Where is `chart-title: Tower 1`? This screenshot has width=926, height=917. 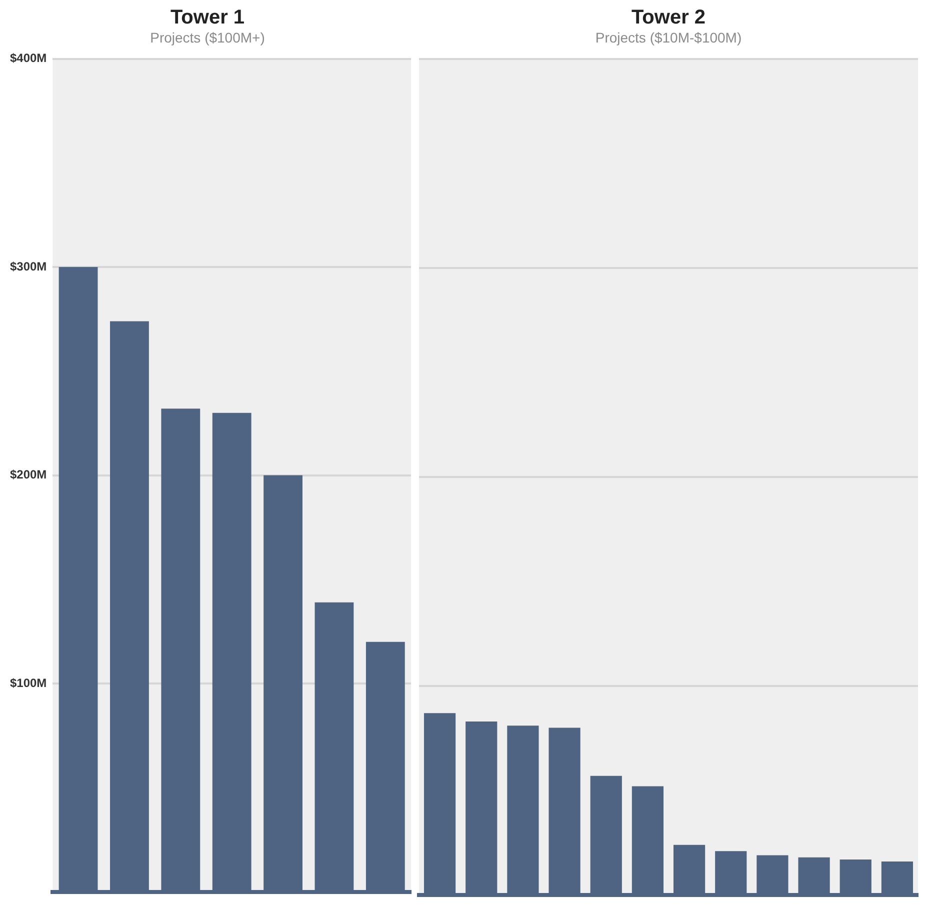 chart-title: Tower 1 is located at coordinates (207, 17).